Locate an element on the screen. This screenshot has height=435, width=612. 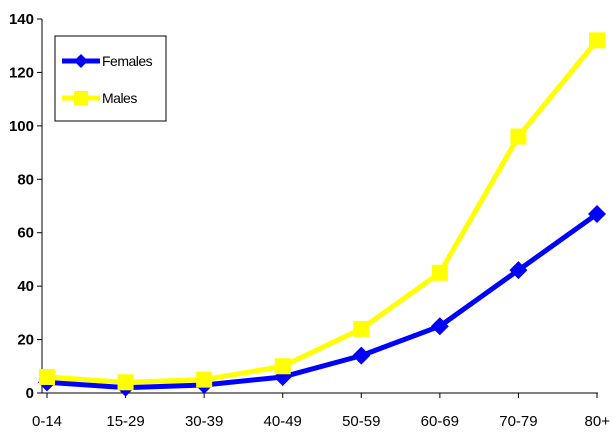
y-tick-label: 60 is located at coordinates (25, 233).